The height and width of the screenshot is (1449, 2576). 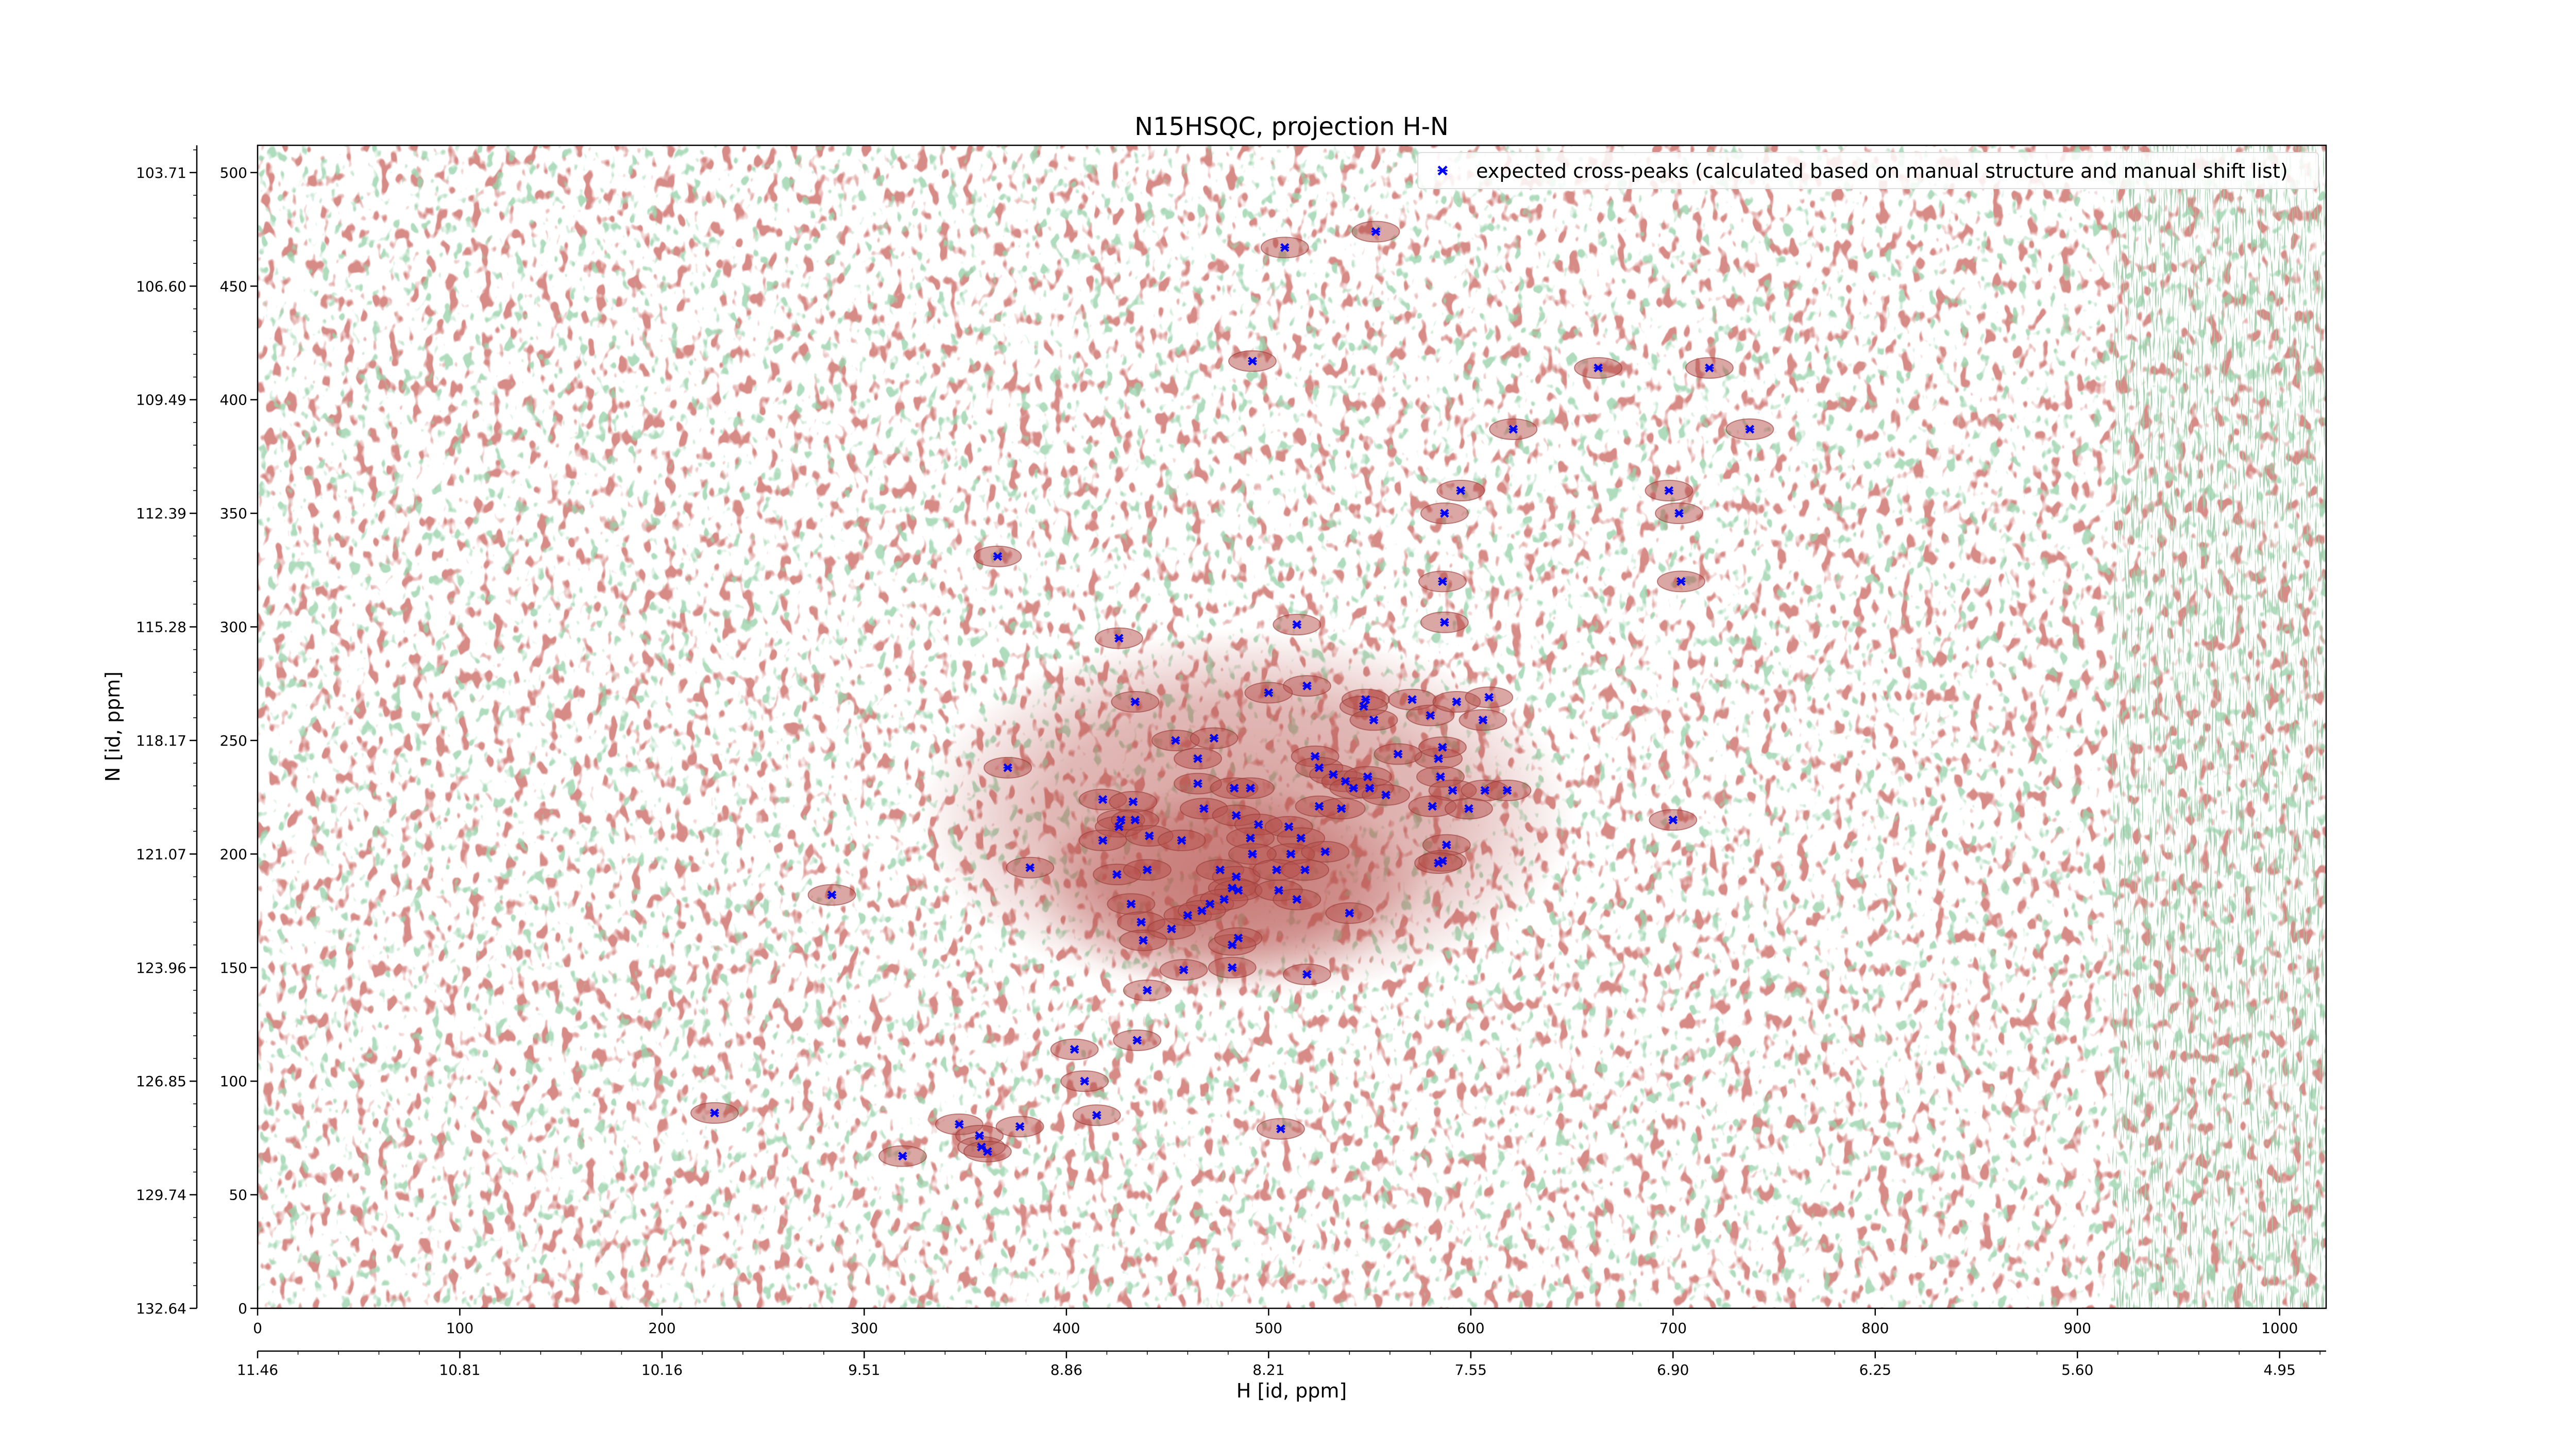 I want to click on y-tick-label: 250, so click(x=233, y=740).